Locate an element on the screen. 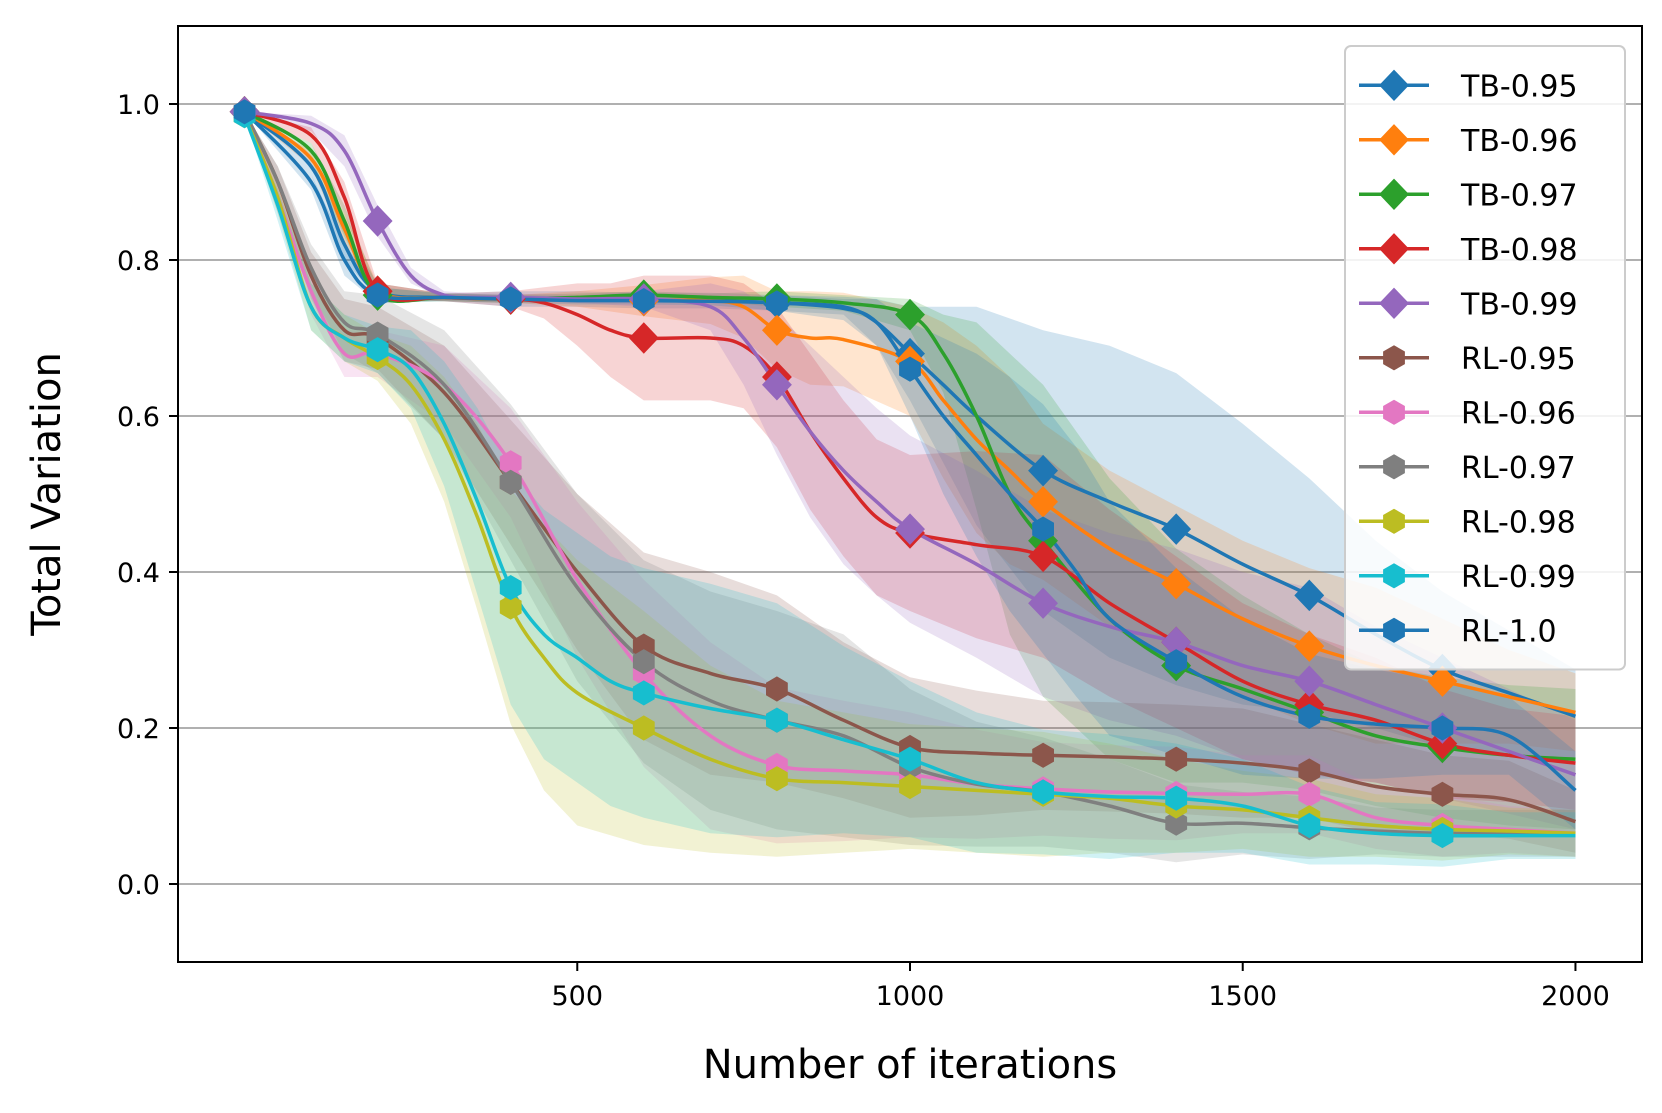 The height and width of the screenshot is (1113, 1662). legend-label: RL-0.96 is located at coordinates (1518, 413).